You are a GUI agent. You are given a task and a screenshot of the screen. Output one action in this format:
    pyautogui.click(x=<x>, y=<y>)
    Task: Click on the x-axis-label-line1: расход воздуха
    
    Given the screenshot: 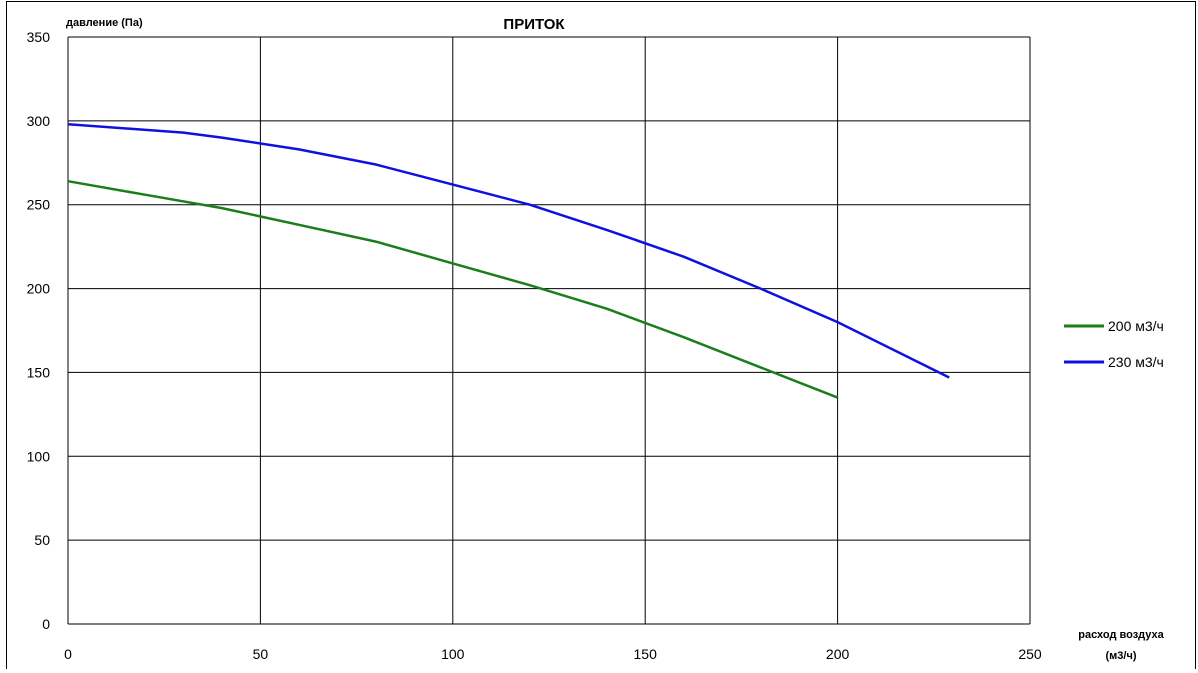 What is the action you would take?
    pyautogui.click(x=1121, y=635)
    